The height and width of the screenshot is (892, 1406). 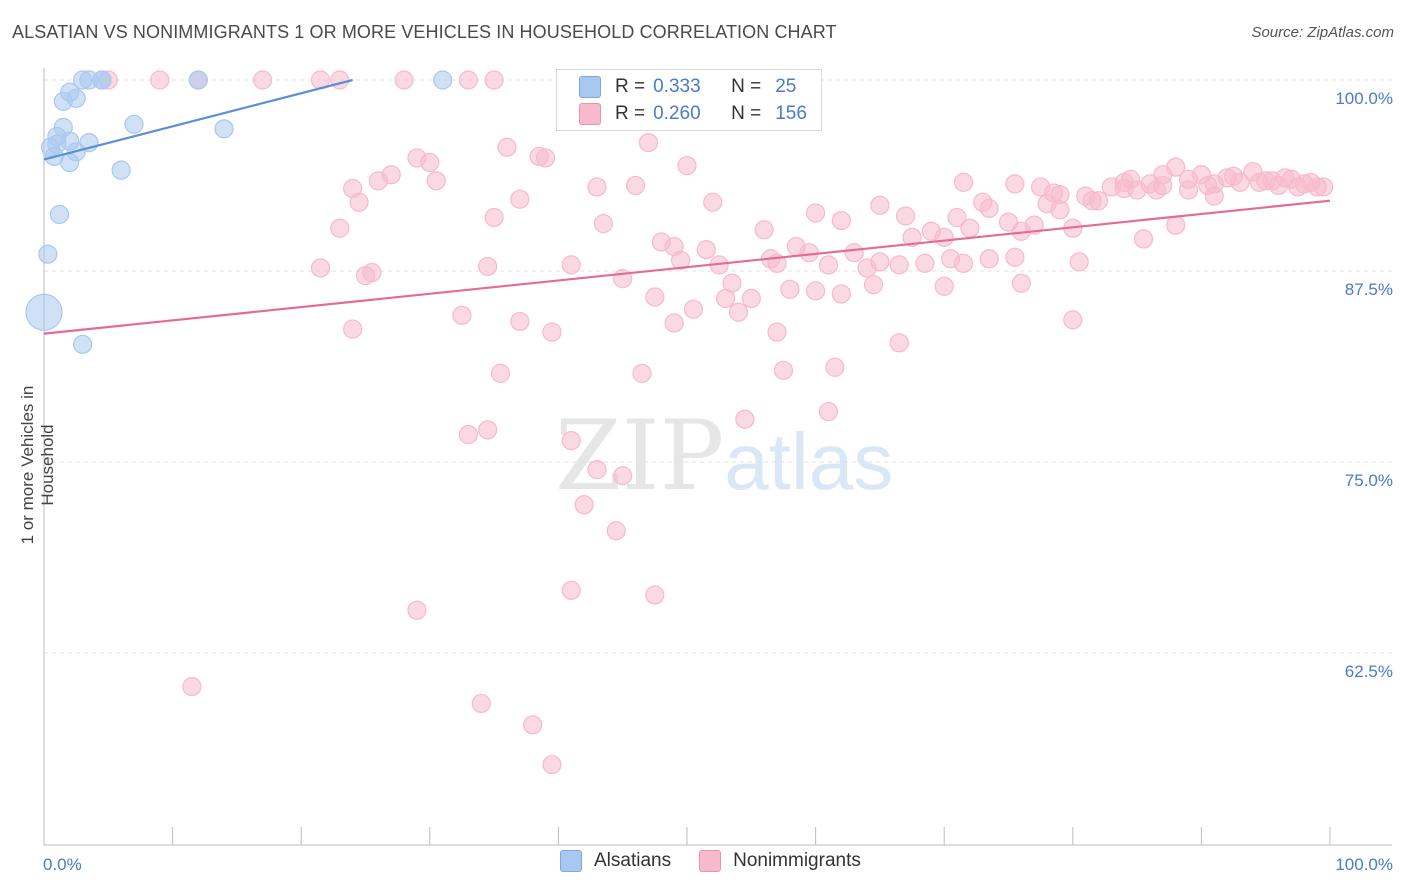 What do you see at coordinates (1369, 289) in the screenshot?
I see `y-tick-label: 87.5%` at bounding box center [1369, 289].